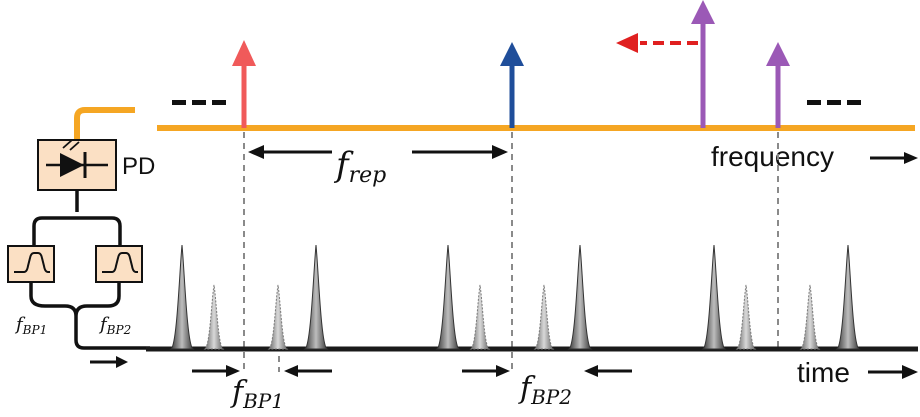 The image size is (920, 417). I want to click on comb-line-blue, so click(512, 85).